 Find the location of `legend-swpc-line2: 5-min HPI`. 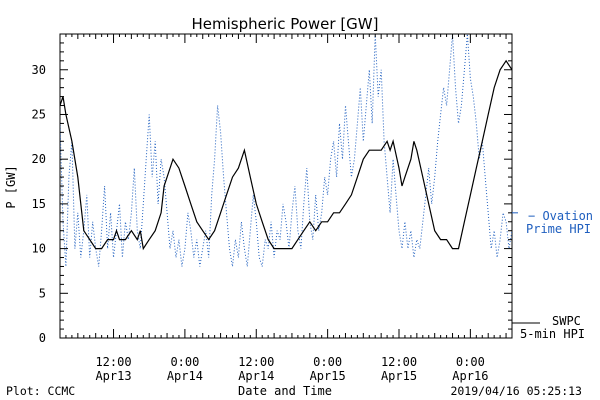

legend-swpc-line2: 5-min HPI is located at coordinates (552, 334).